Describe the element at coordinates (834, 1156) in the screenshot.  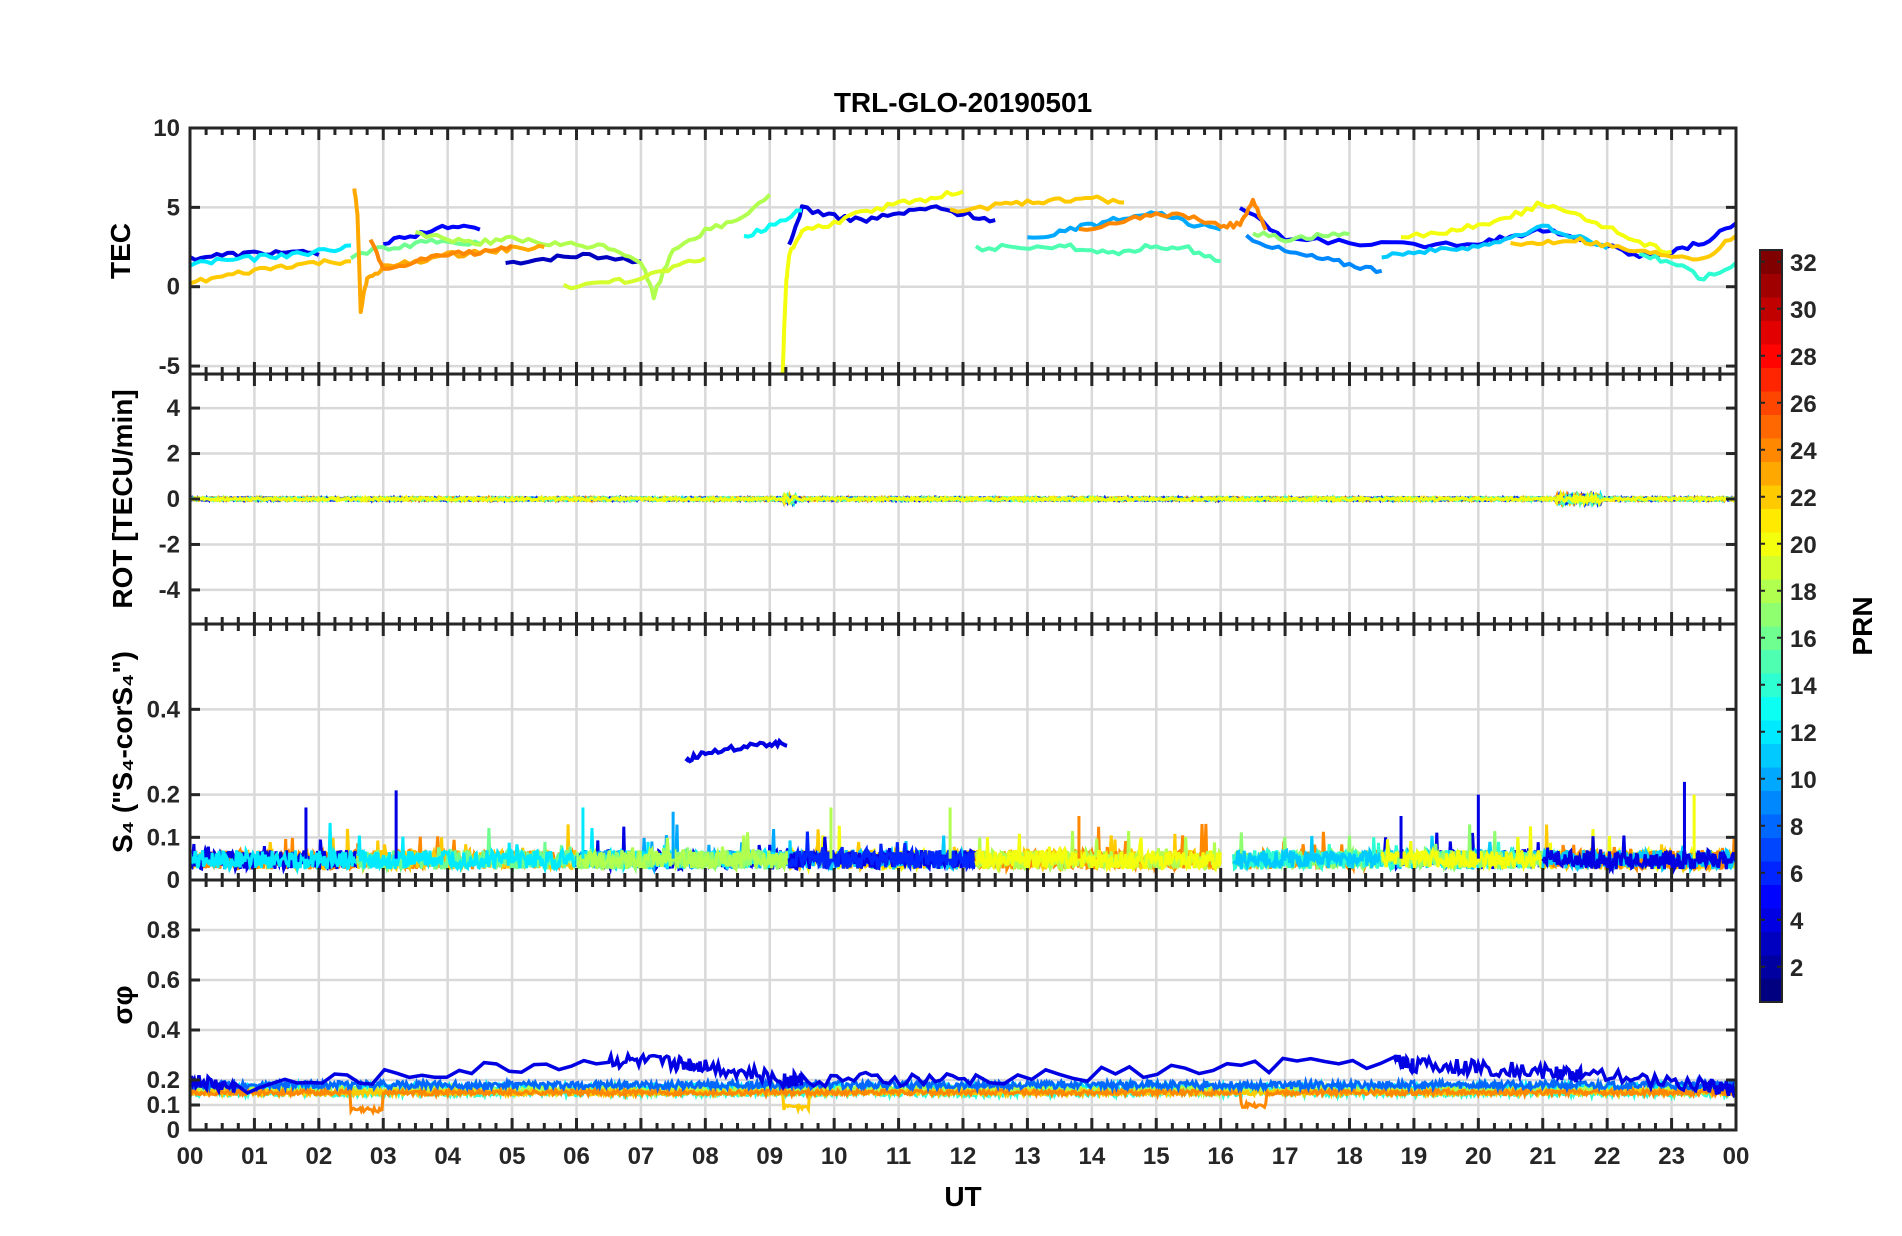
I see `x-tick-label: 10` at that location.